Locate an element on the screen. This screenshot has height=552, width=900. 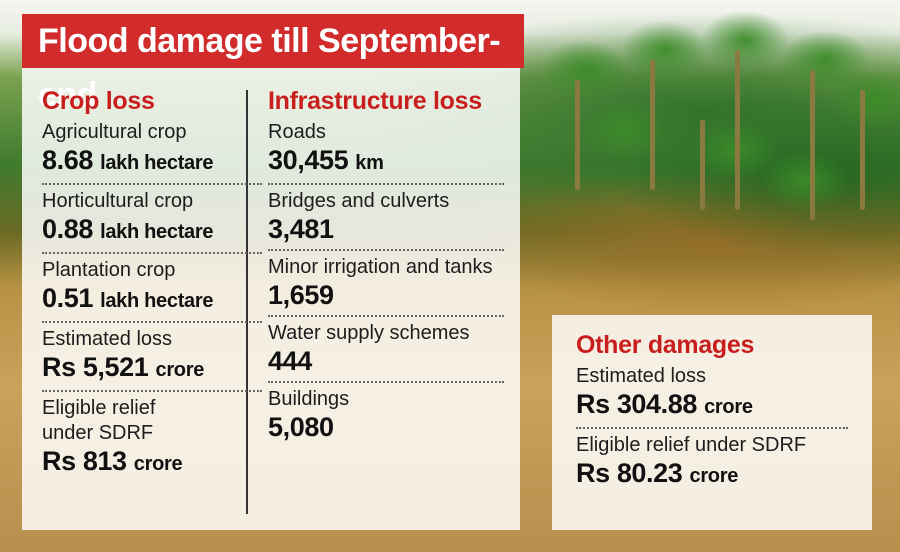
crop-item-horticultural: Horticultural crop 0.88 lakh hectare is located at coordinates (152, 221).